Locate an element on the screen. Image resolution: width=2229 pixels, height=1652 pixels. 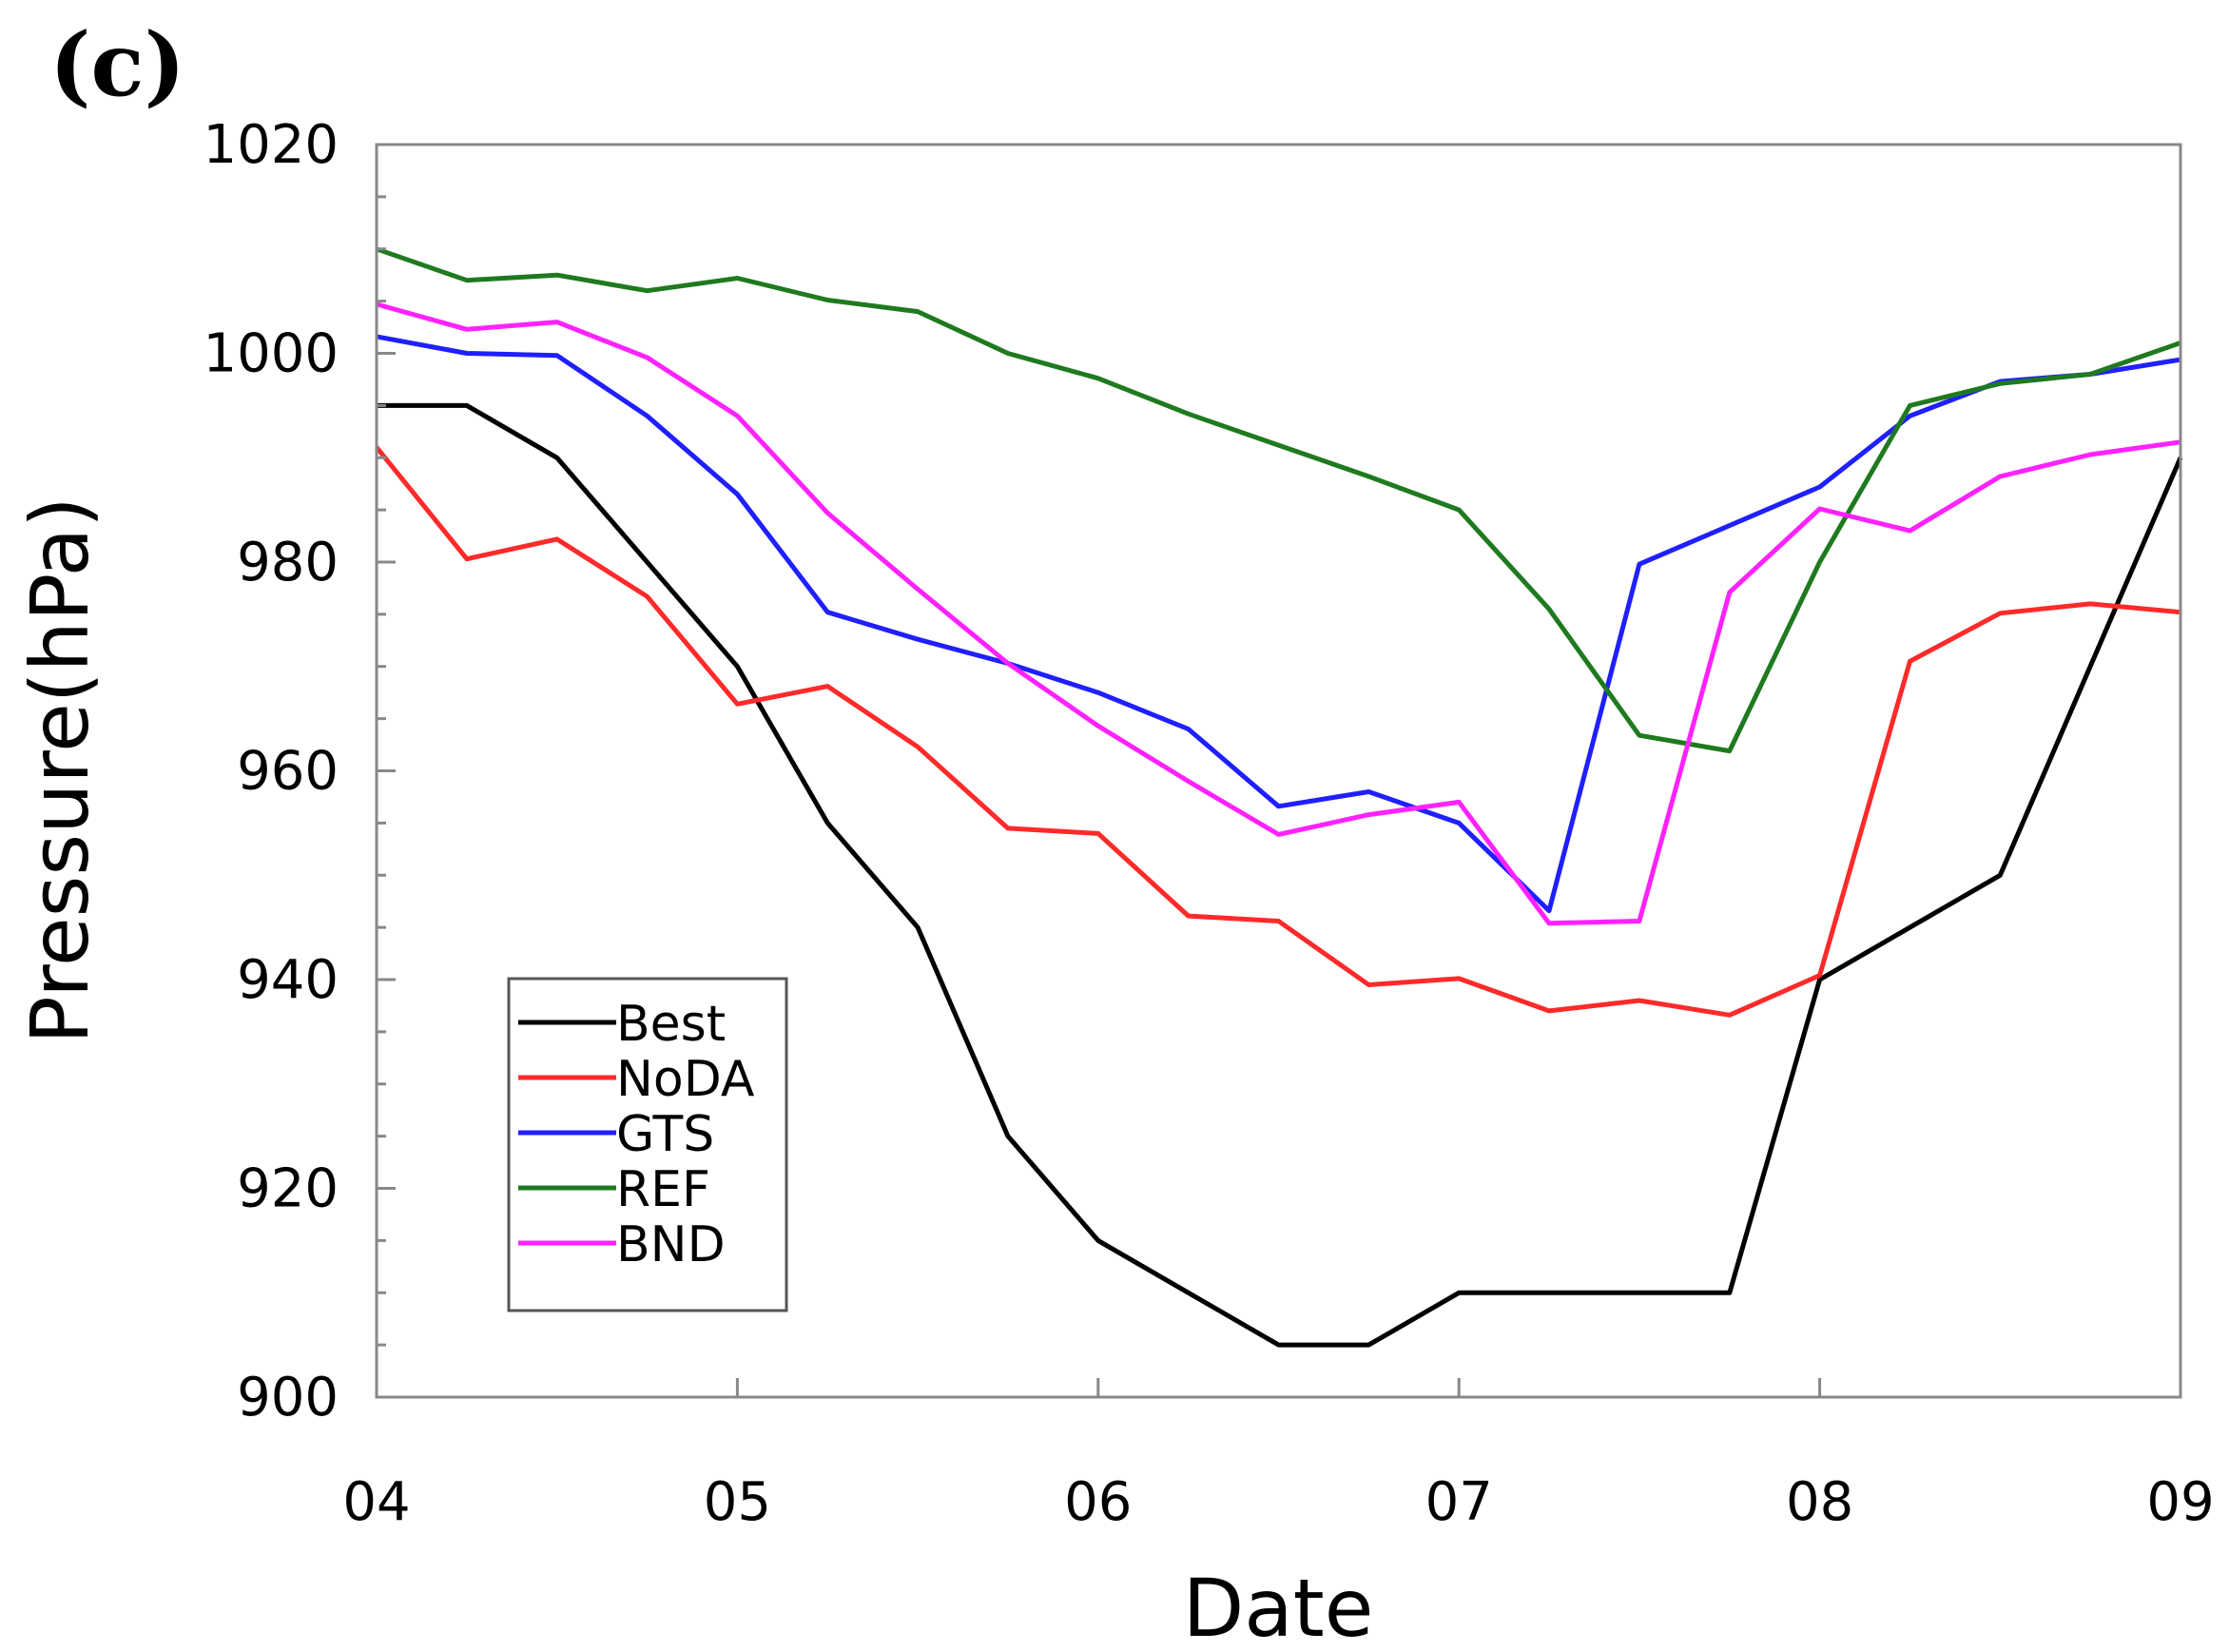
x-tick-label: 05 is located at coordinates (738, 1502).